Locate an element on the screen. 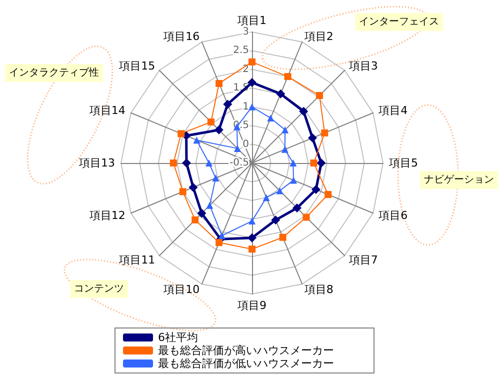 This screenshot has height=390, width=500. y-tick-label: 3 is located at coordinates (245, 32).